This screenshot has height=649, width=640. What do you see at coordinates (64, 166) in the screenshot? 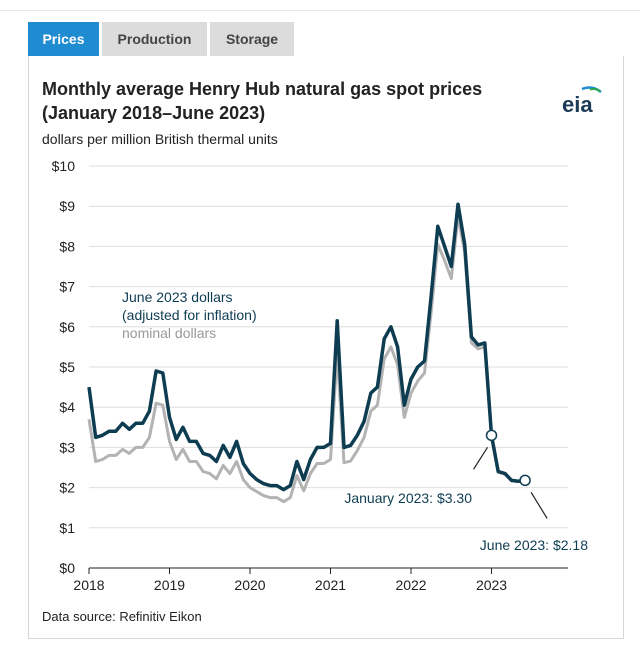
I see `y-tick-label: $10` at bounding box center [64, 166].